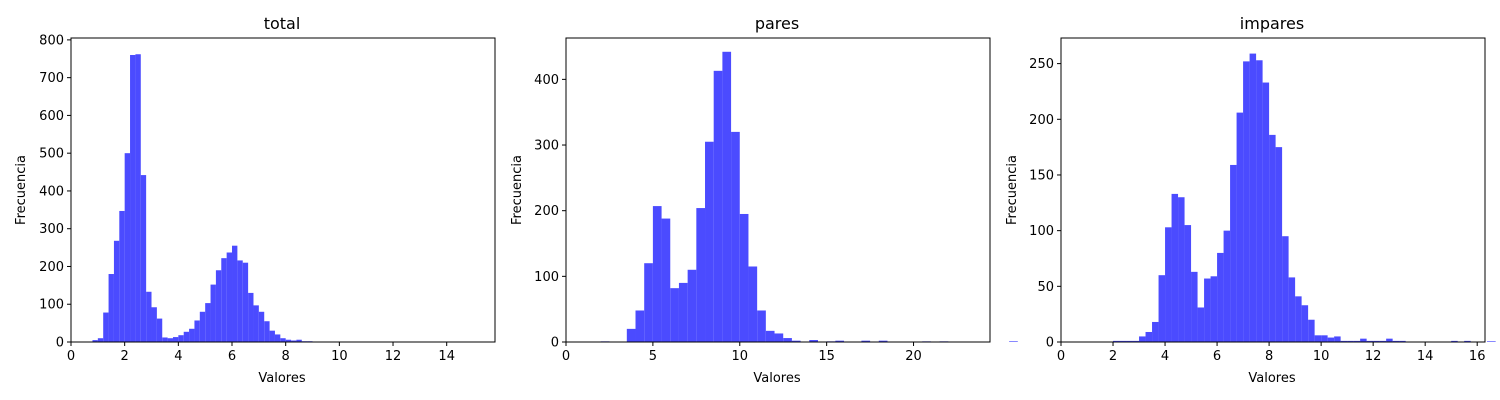  I want to click on y-tick-label: 250, so click(1041, 64).